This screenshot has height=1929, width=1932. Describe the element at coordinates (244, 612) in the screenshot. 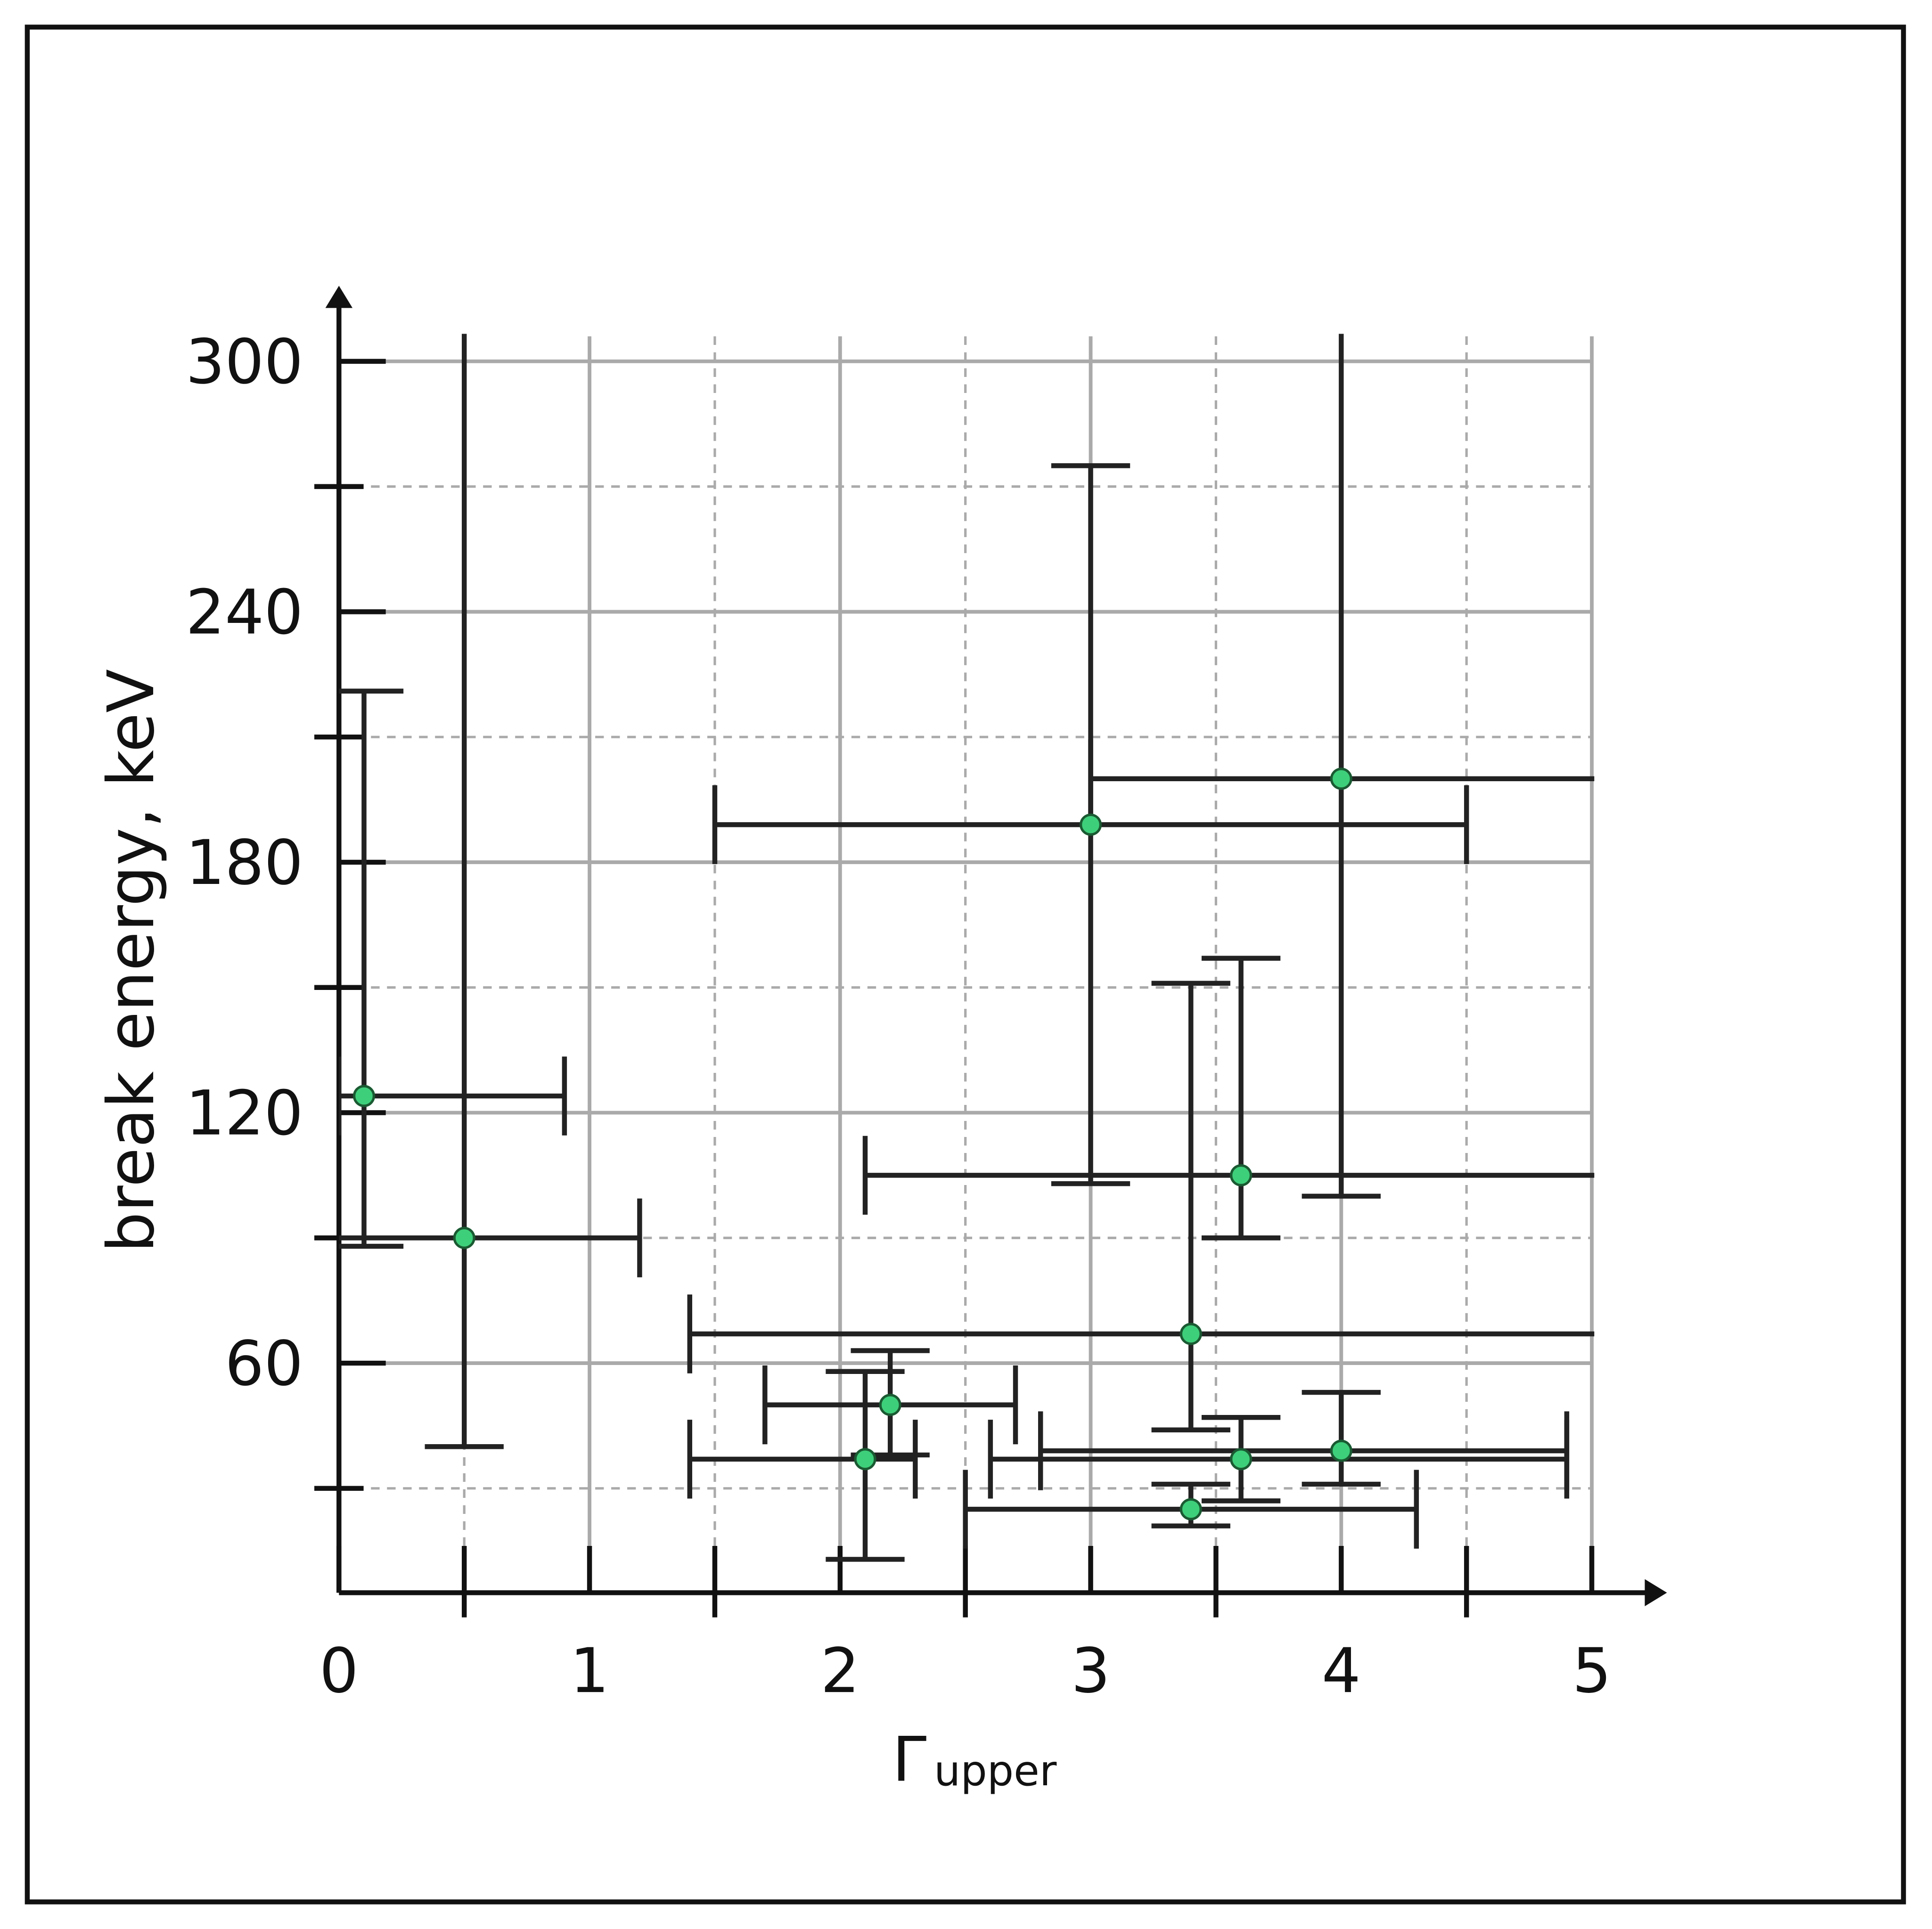

I see `y-tick-label: 240` at that location.